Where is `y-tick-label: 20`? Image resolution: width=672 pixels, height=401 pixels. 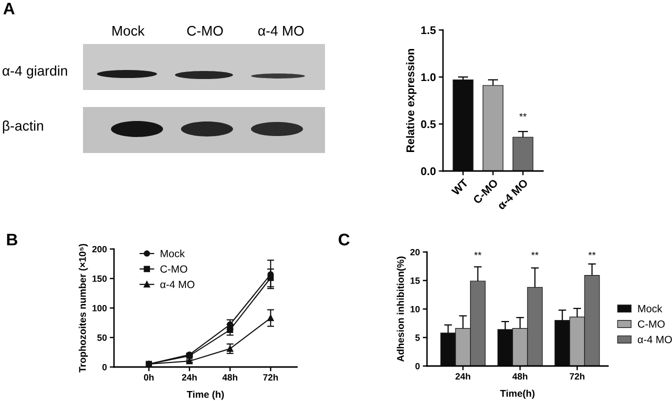
y-tick-label: 20 is located at coordinates (415, 252).